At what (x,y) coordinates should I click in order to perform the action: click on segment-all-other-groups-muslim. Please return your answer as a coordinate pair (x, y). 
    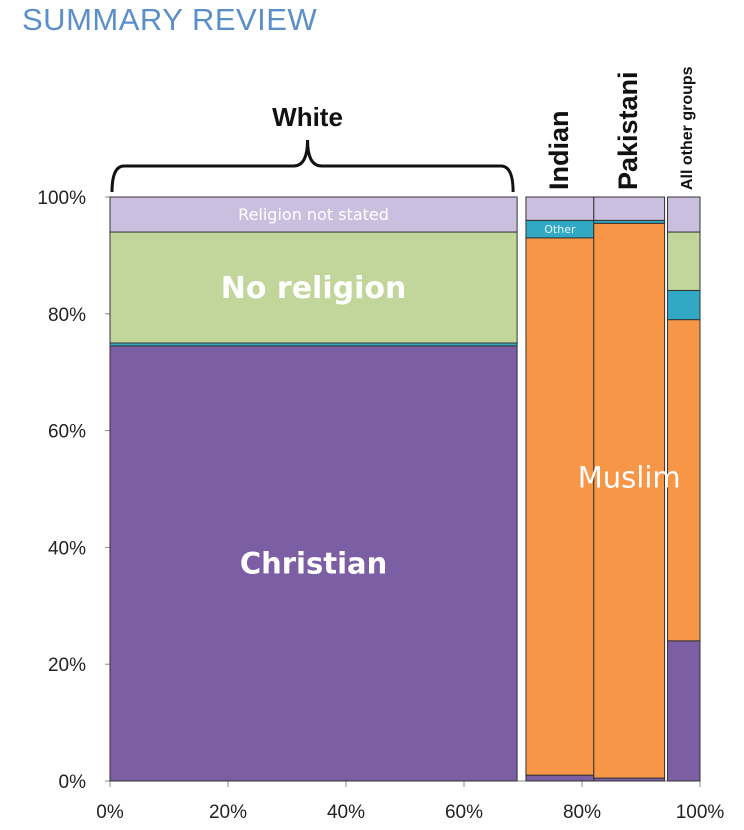
    Looking at the image, I should click on (684, 480).